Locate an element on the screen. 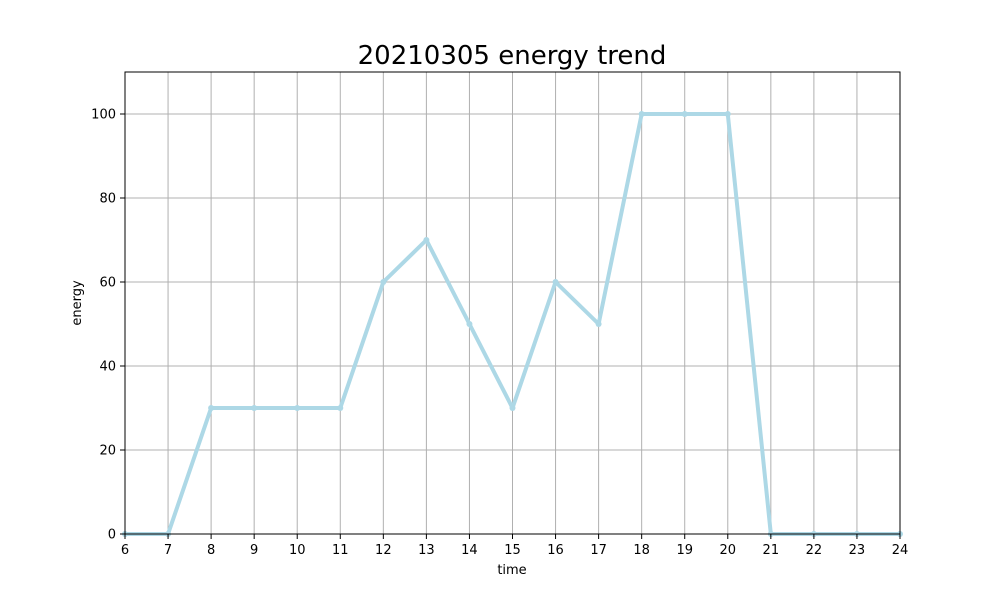  y-tick-label: 100 is located at coordinates (103, 115).